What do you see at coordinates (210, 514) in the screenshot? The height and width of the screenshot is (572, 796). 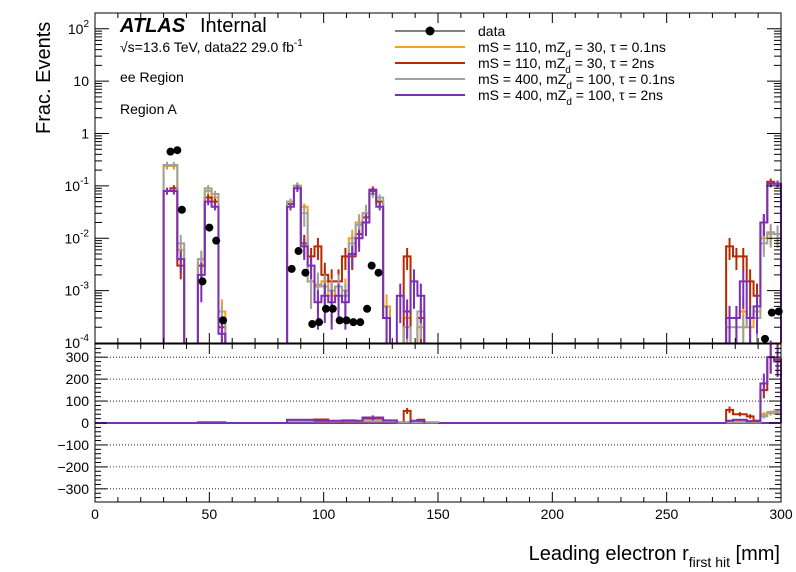 I see `x-tick-label: 50` at bounding box center [210, 514].